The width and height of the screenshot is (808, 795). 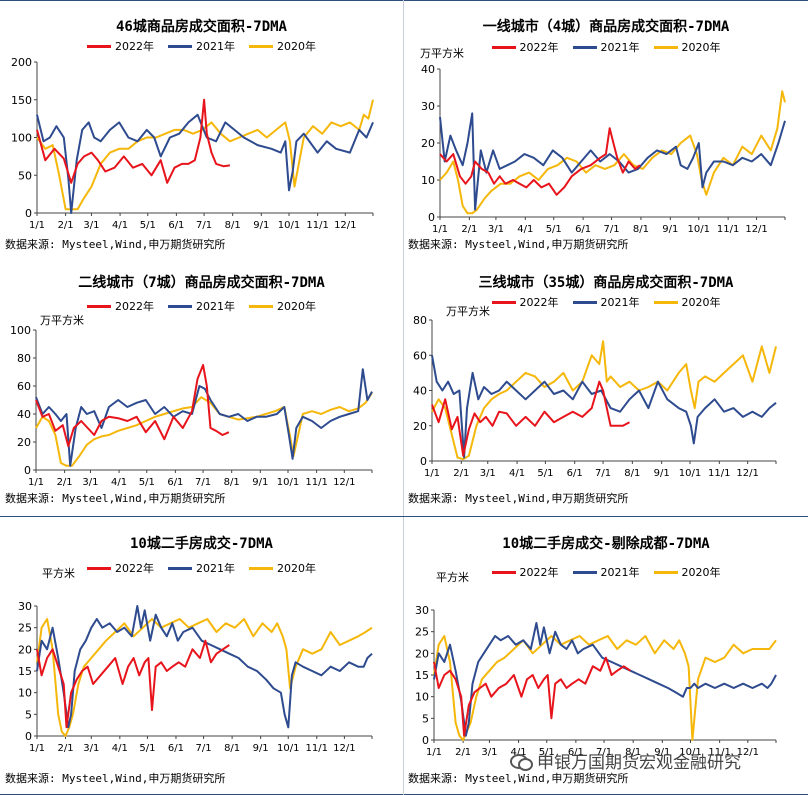 I want to click on y-tick-label: 200, so click(x=21, y=62).